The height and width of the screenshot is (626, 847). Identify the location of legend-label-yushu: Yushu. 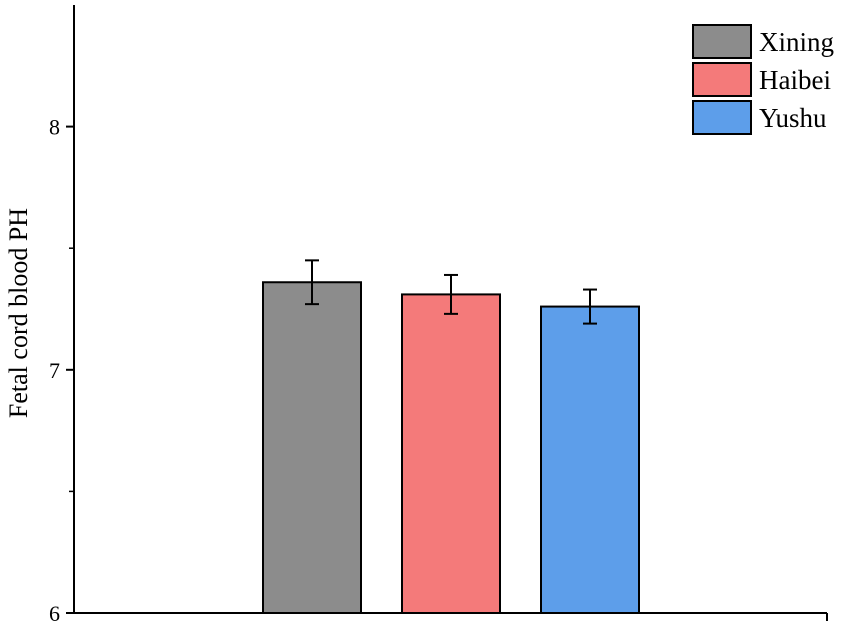
(793, 118).